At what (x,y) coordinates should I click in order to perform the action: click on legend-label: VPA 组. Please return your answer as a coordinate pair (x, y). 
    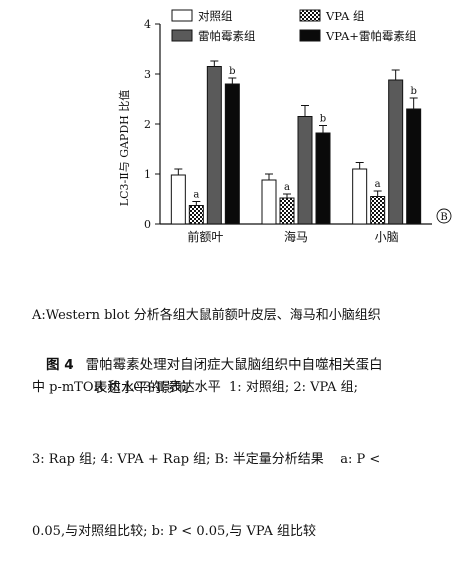
    Looking at the image, I should click on (345, 16).